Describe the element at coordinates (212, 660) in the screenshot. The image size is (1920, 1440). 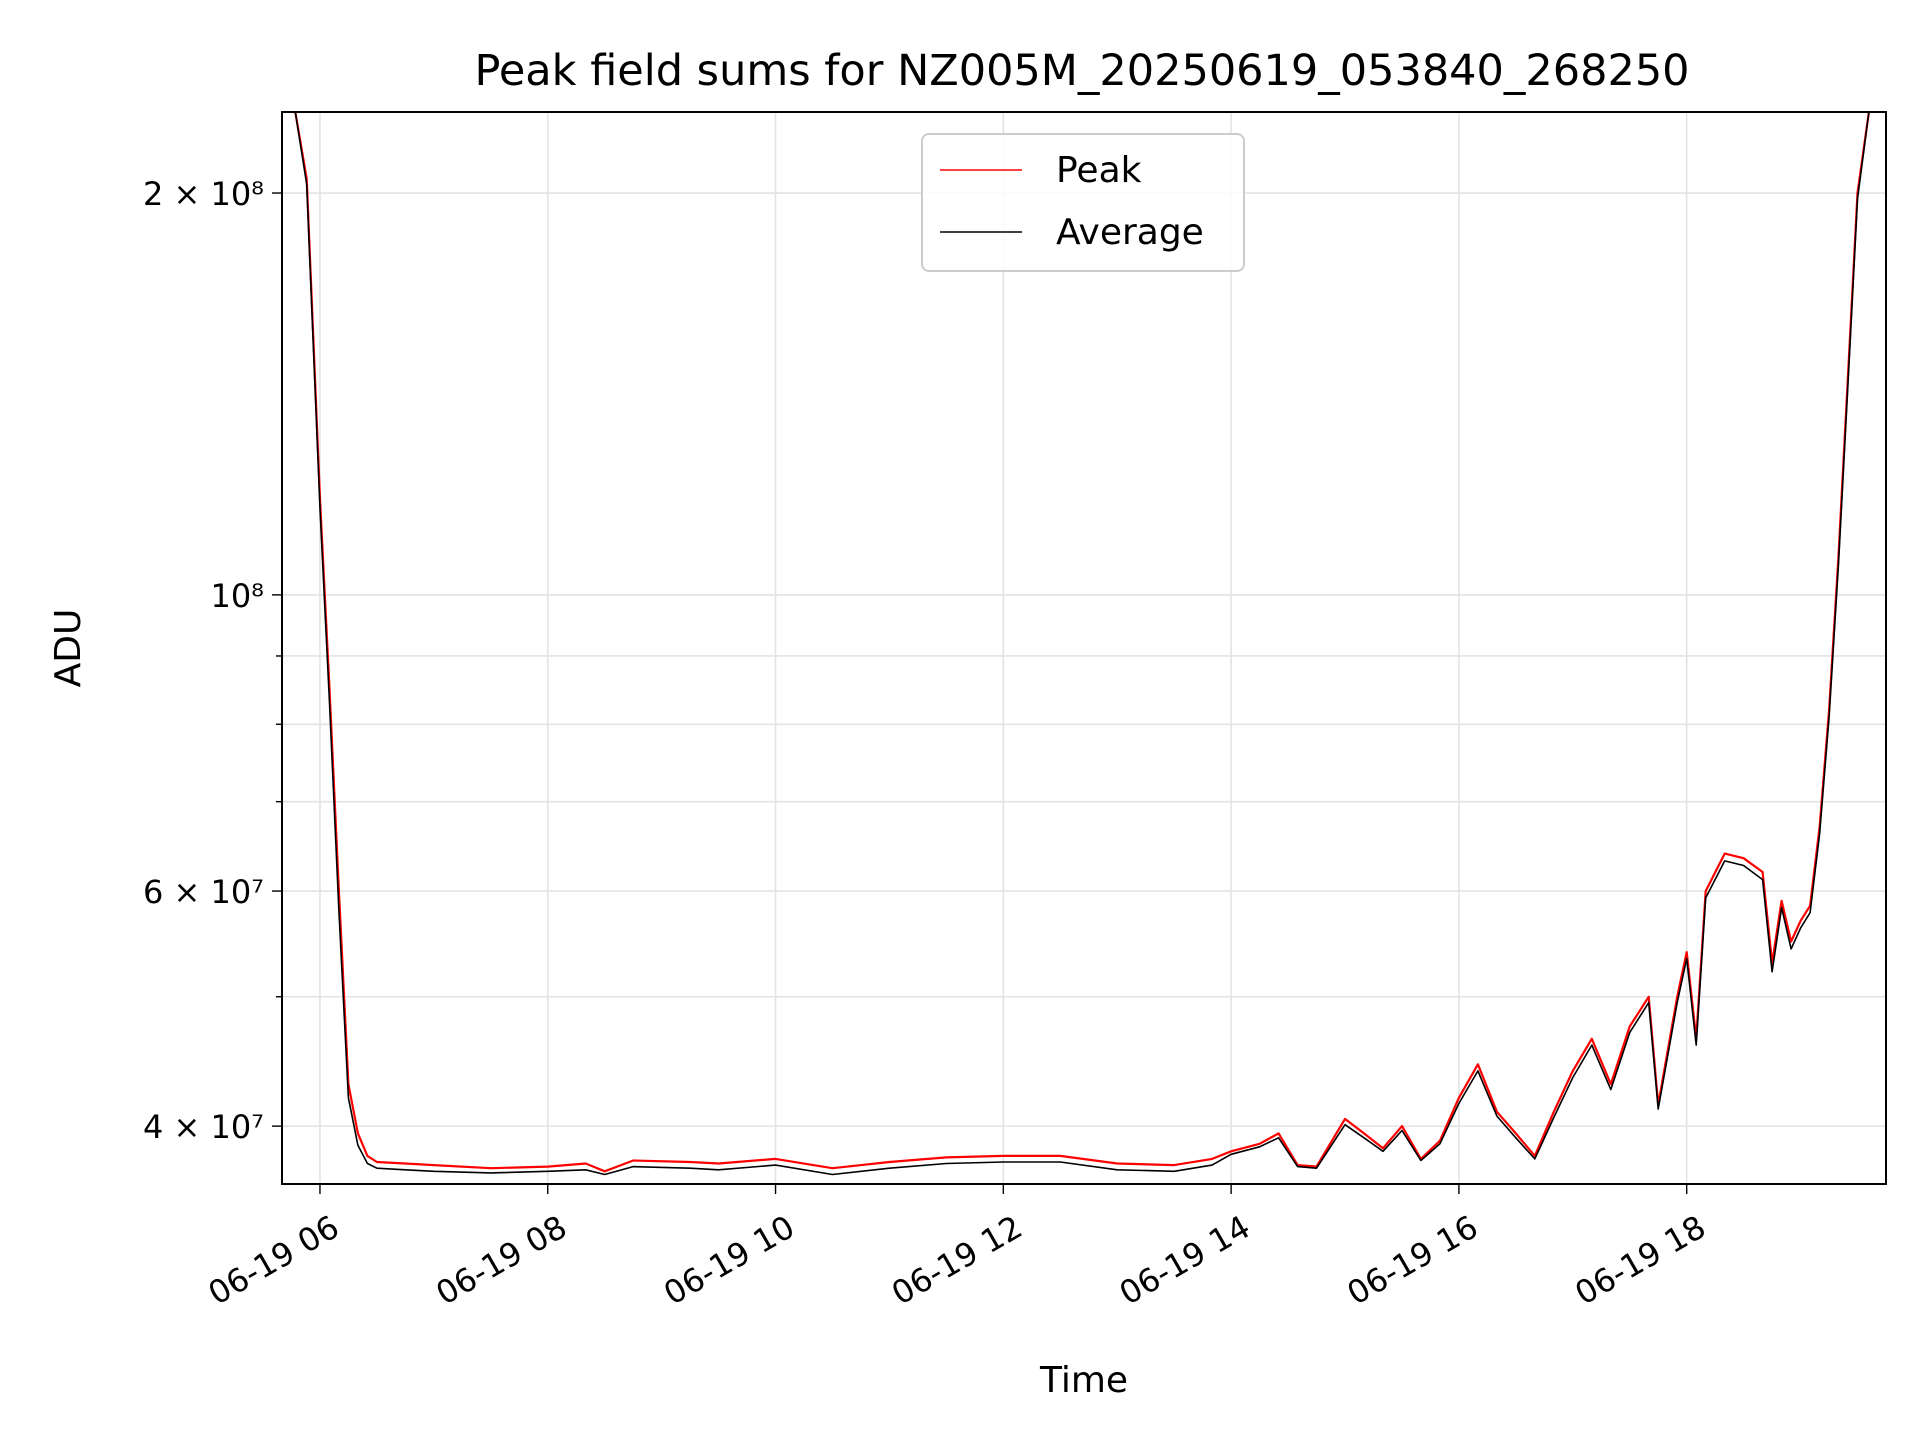
I see `y-axis: 4 × 10⁷ 6 × 10⁷ 10⁸ 2 × 10⁸` at that location.